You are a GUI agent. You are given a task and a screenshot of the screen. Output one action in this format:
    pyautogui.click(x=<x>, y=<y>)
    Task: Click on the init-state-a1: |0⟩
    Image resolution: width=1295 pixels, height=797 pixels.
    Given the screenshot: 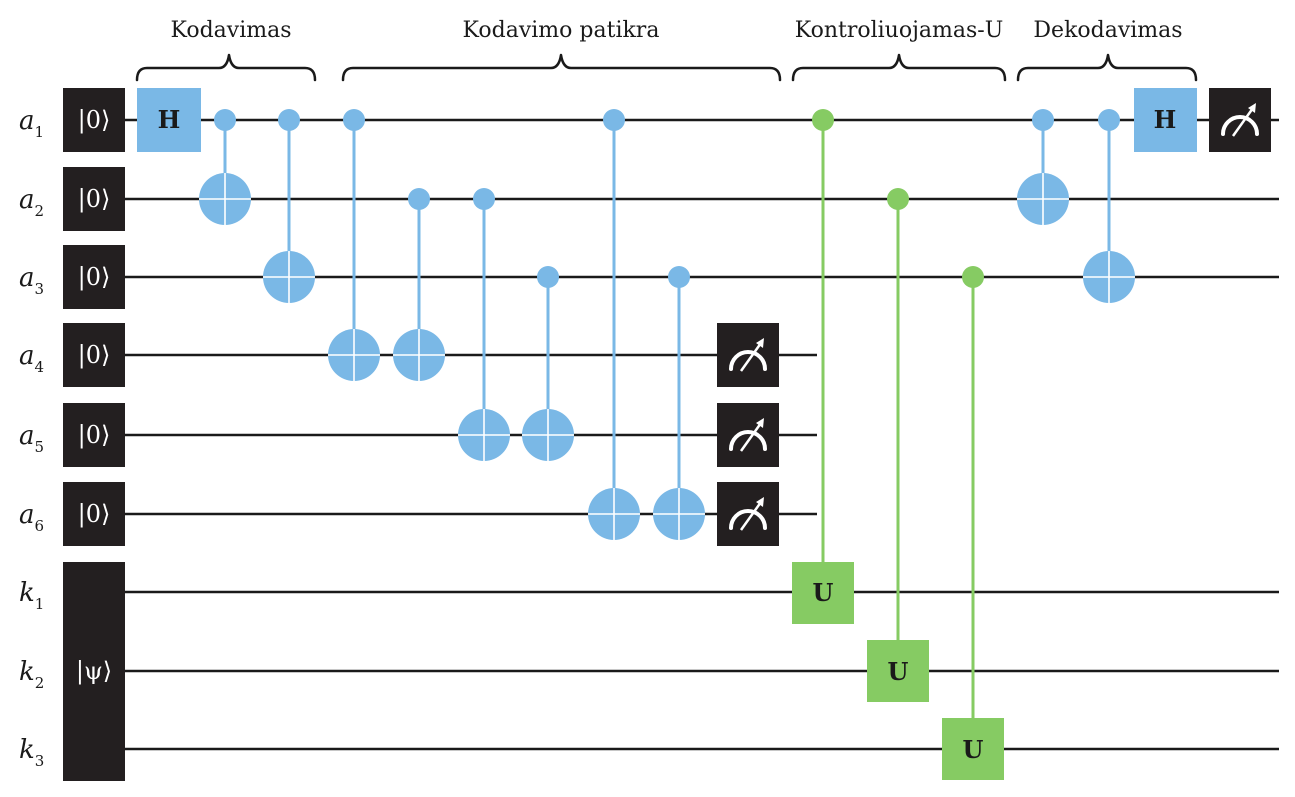 What is the action you would take?
    pyautogui.click(x=94, y=120)
    